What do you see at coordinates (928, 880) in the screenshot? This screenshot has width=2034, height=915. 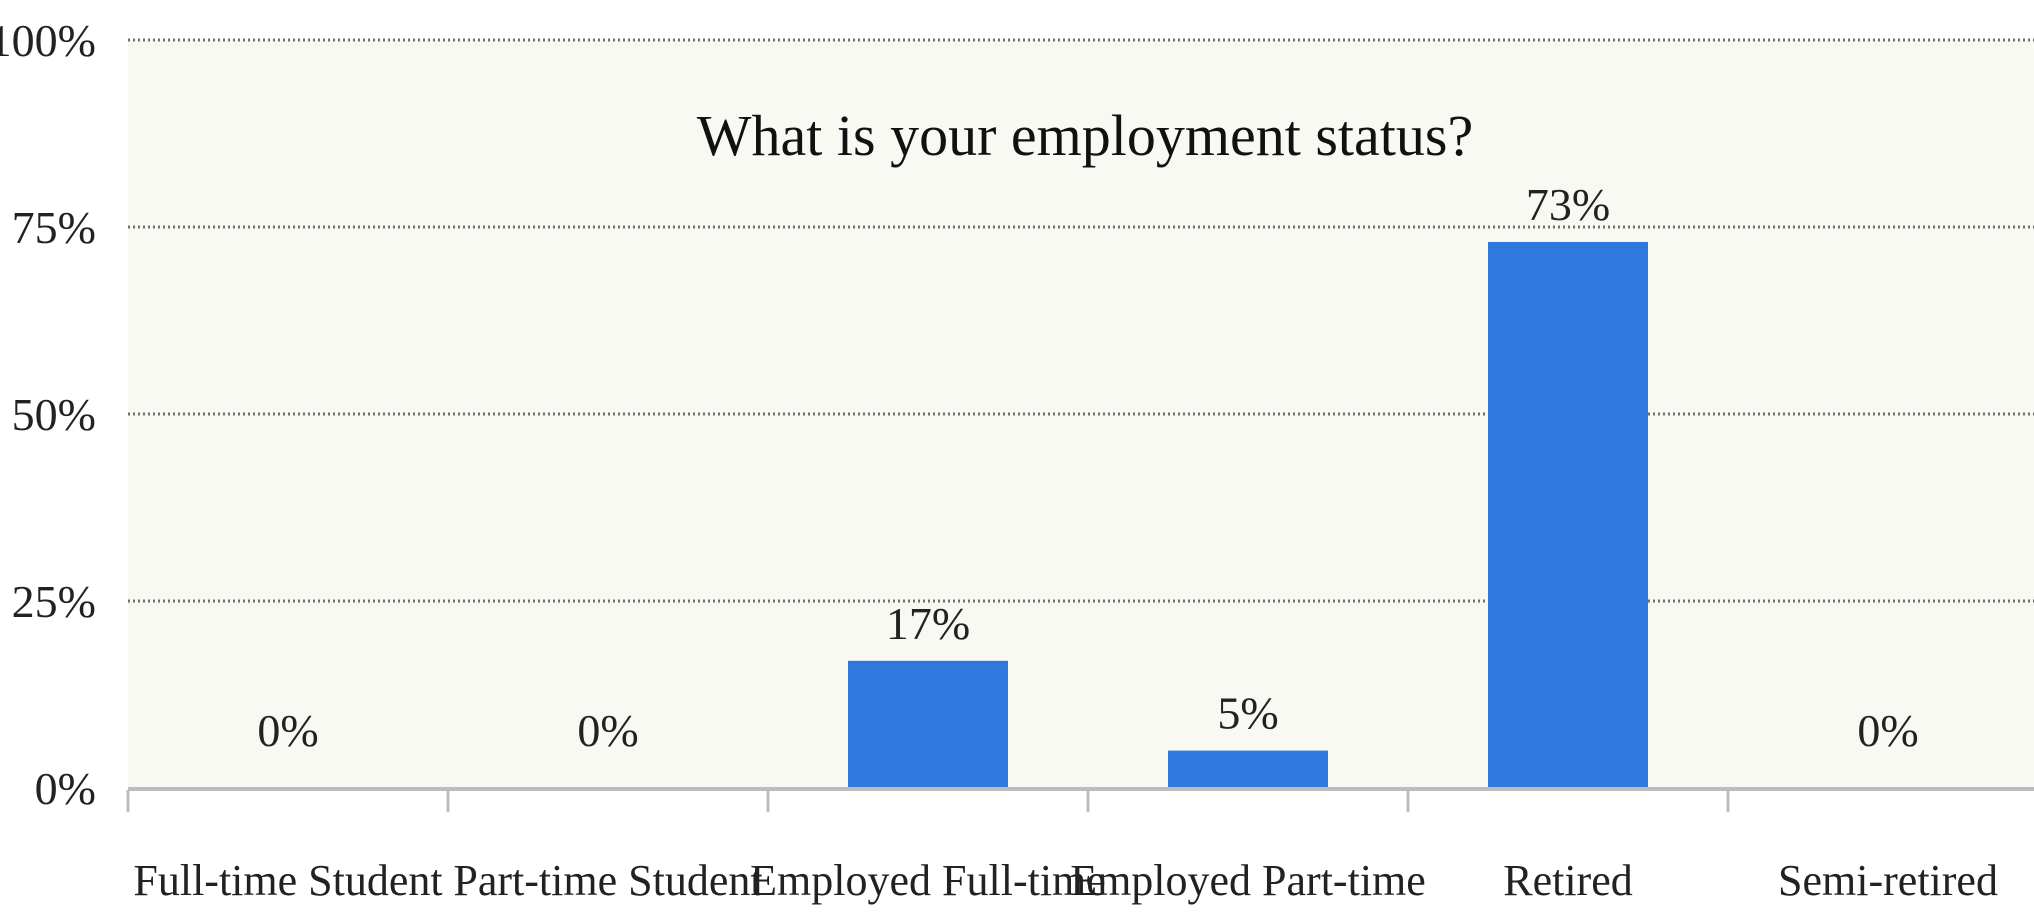 I see `x-tick-label: Employed Full-time` at bounding box center [928, 880].